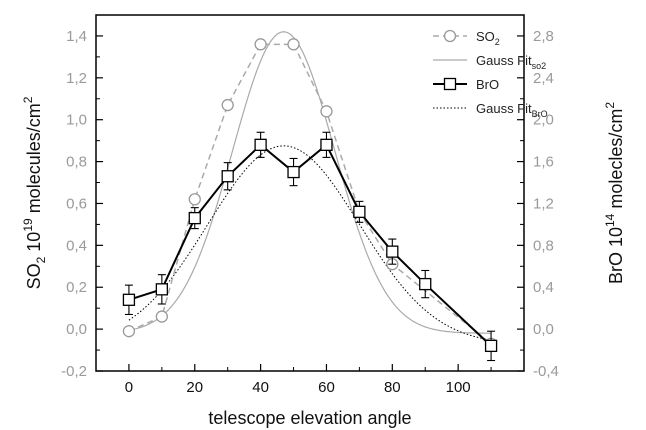 The image size is (646, 430). Describe the element at coordinates (34, 192) in the screenshot. I see `left-axis-title: SO2 1019 molecules/cm2` at that location.